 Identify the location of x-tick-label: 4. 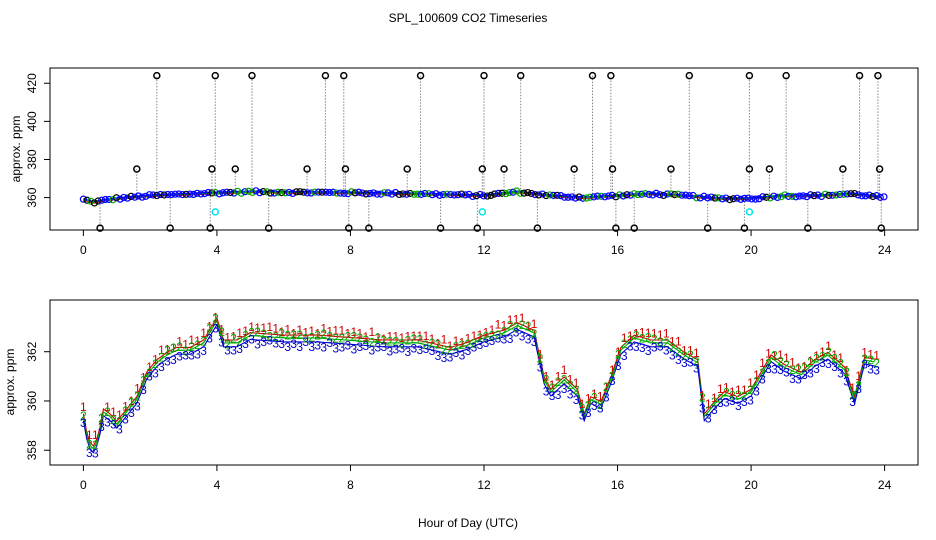
(217, 250).